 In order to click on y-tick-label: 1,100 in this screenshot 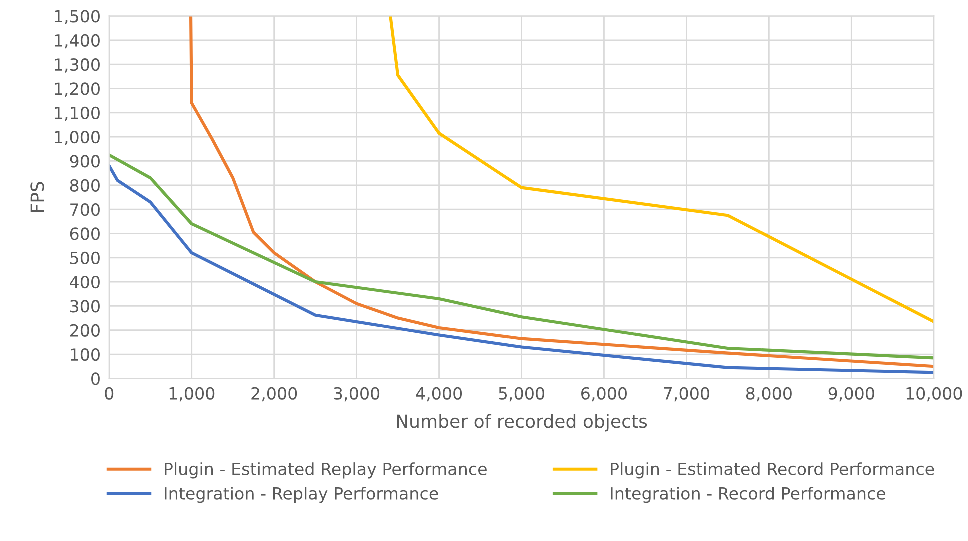, I will do `click(77, 114)`.